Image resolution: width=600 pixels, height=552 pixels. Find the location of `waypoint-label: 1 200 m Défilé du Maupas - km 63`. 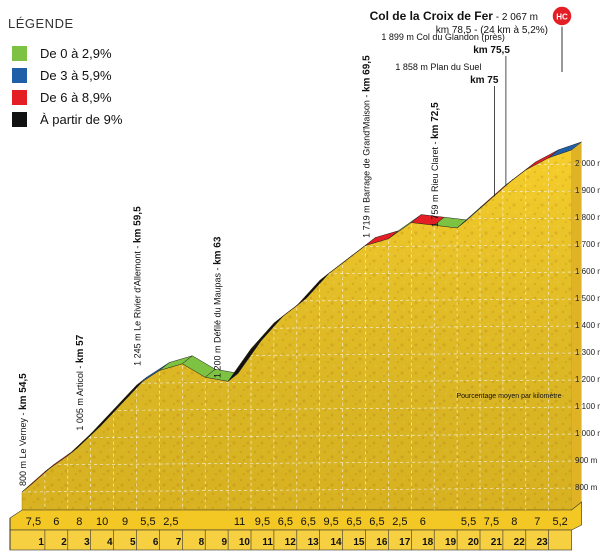

waypoint-label: 1 200 m Défilé du Maupas - km 63 is located at coordinates (218, 307).